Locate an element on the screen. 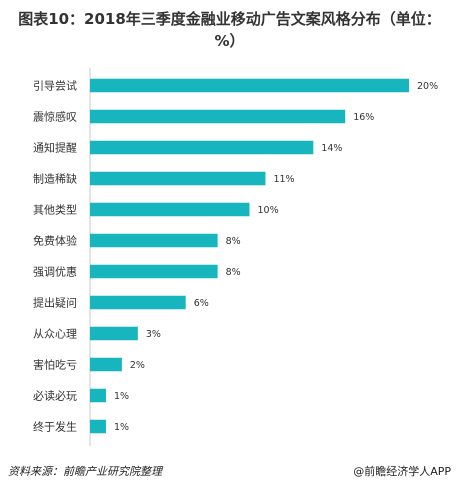 This screenshot has height=490, width=459. category-label: 免费体验 is located at coordinates (55, 241).